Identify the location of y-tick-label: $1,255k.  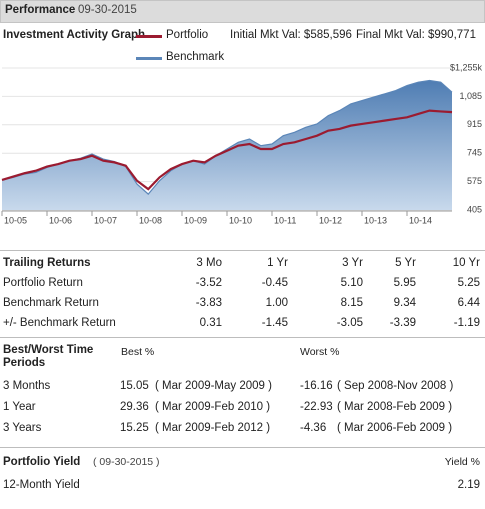
(466, 67).